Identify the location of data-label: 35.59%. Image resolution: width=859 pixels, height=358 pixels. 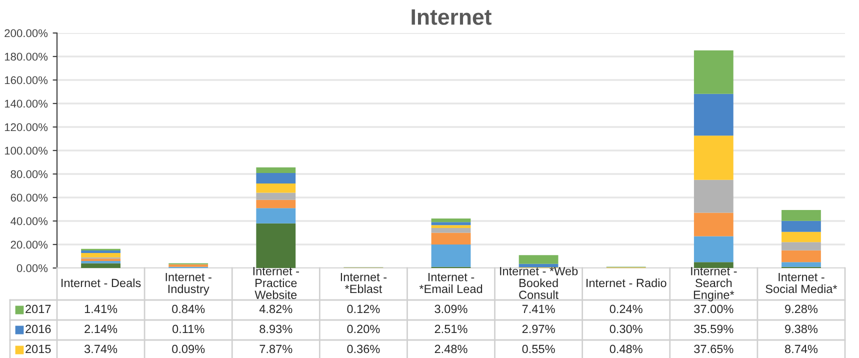
(714, 329).